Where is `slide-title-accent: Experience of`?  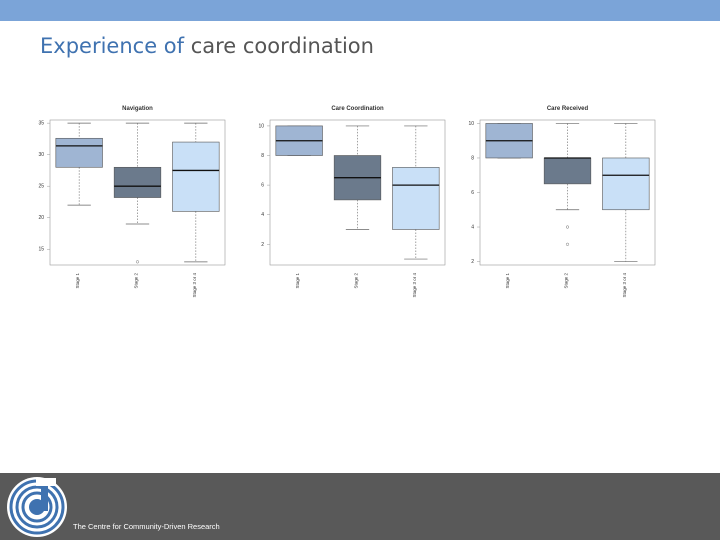 slide-title-accent: Experience of is located at coordinates (112, 46).